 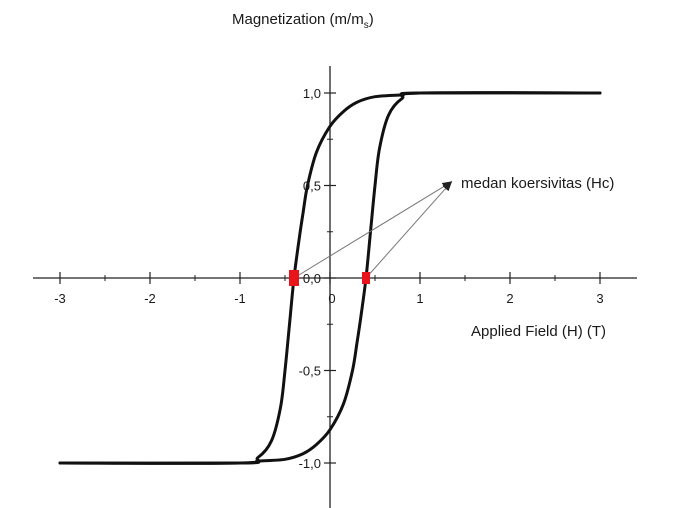 I want to click on x-tick-label: 1, so click(x=419, y=298).